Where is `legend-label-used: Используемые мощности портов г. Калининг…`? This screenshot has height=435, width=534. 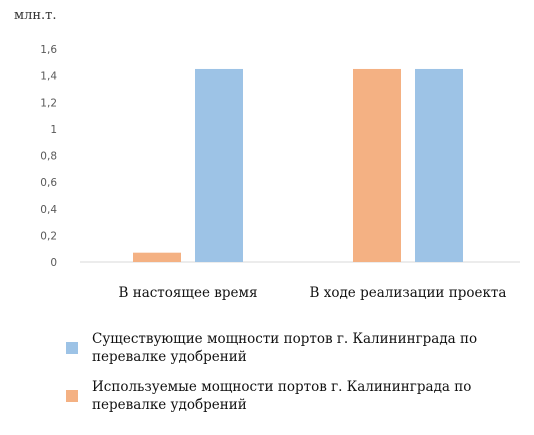
legend-label-used: Используемые мощности портов г. Калининг… is located at coordinates (282, 396).